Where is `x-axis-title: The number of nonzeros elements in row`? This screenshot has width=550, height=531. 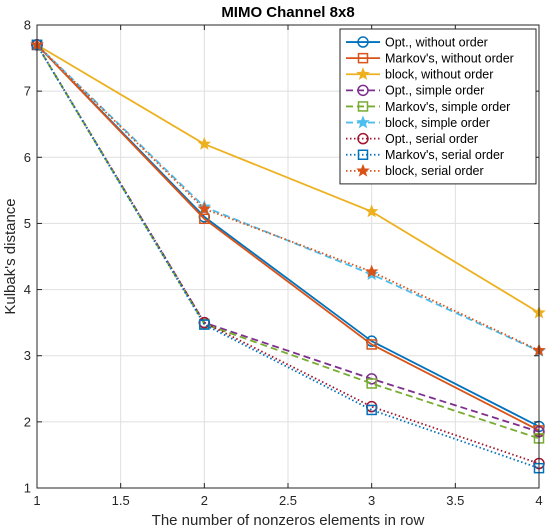 x-axis-title: The number of nonzeros elements in row is located at coordinates (288, 520).